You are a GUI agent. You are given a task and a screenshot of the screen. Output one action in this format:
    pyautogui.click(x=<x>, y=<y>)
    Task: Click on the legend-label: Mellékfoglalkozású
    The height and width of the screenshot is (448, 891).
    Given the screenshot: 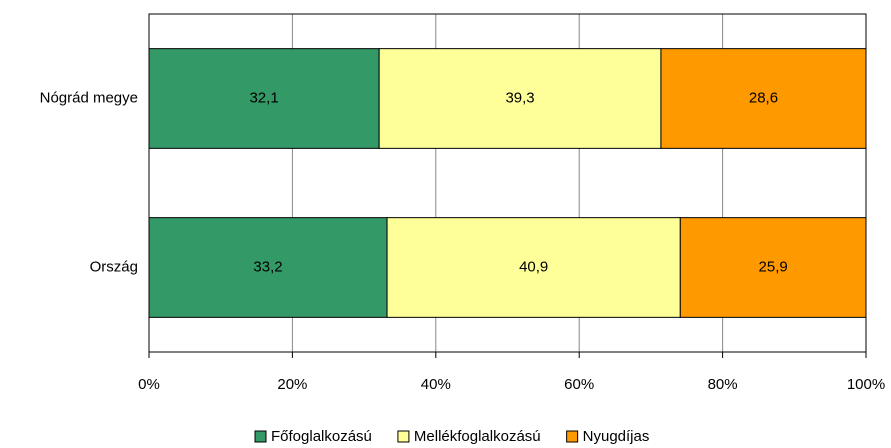 What is the action you would take?
    pyautogui.click(x=477, y=436)
    